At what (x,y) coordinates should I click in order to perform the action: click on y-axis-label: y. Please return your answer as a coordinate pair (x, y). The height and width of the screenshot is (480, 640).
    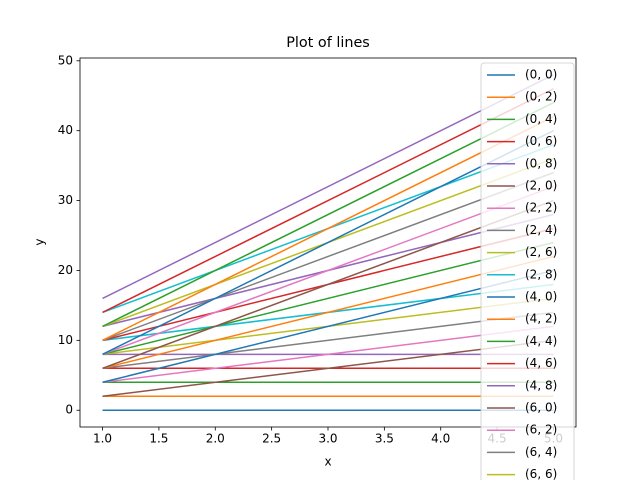
    Looking at the image, I should click on (40, 241).